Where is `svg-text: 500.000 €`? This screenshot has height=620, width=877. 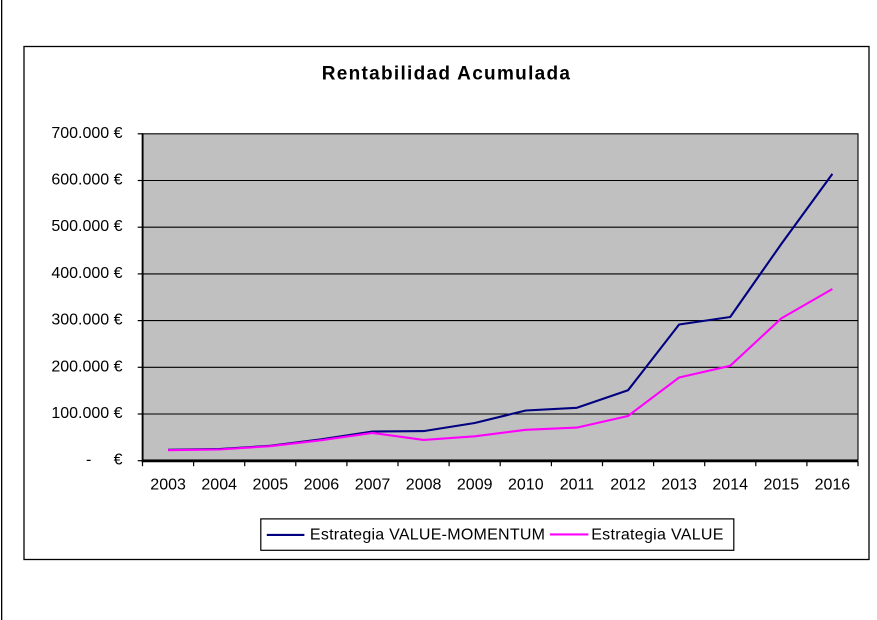
svg-text: 500.000 € is located at coordinates (86, 226).